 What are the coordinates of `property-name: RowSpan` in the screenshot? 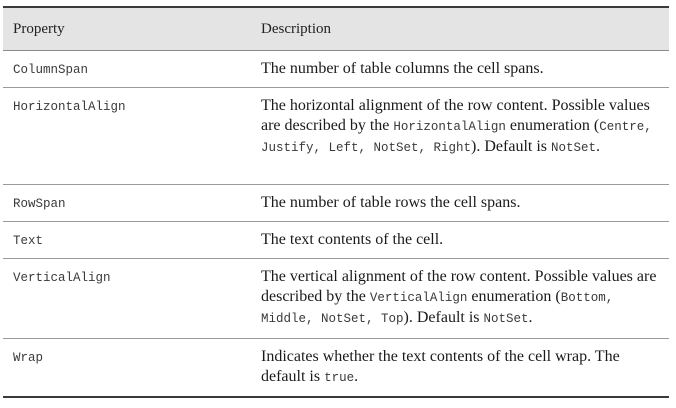 It's located at (39, 204).